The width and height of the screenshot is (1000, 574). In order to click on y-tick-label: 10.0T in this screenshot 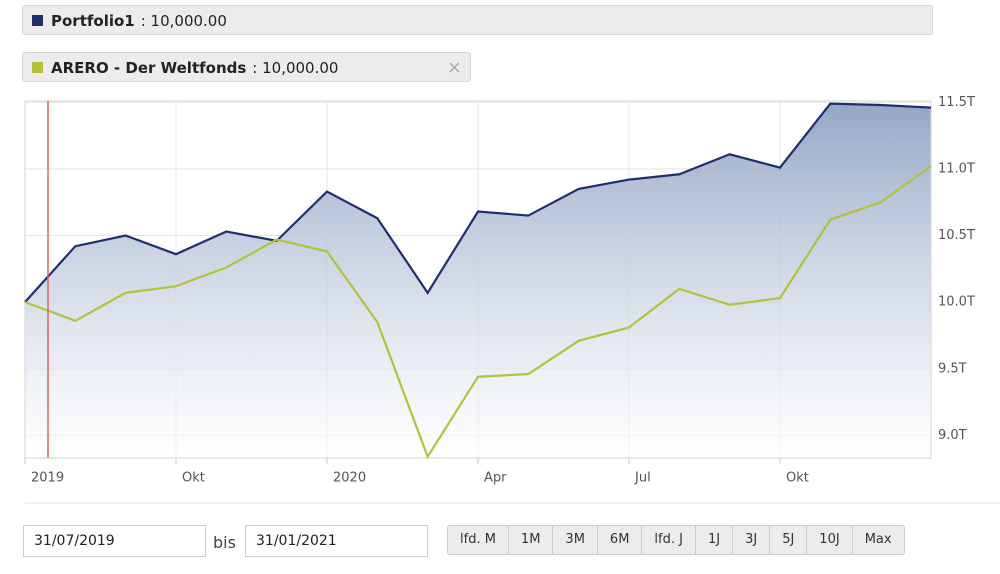, I will do `click(956, 302)`.